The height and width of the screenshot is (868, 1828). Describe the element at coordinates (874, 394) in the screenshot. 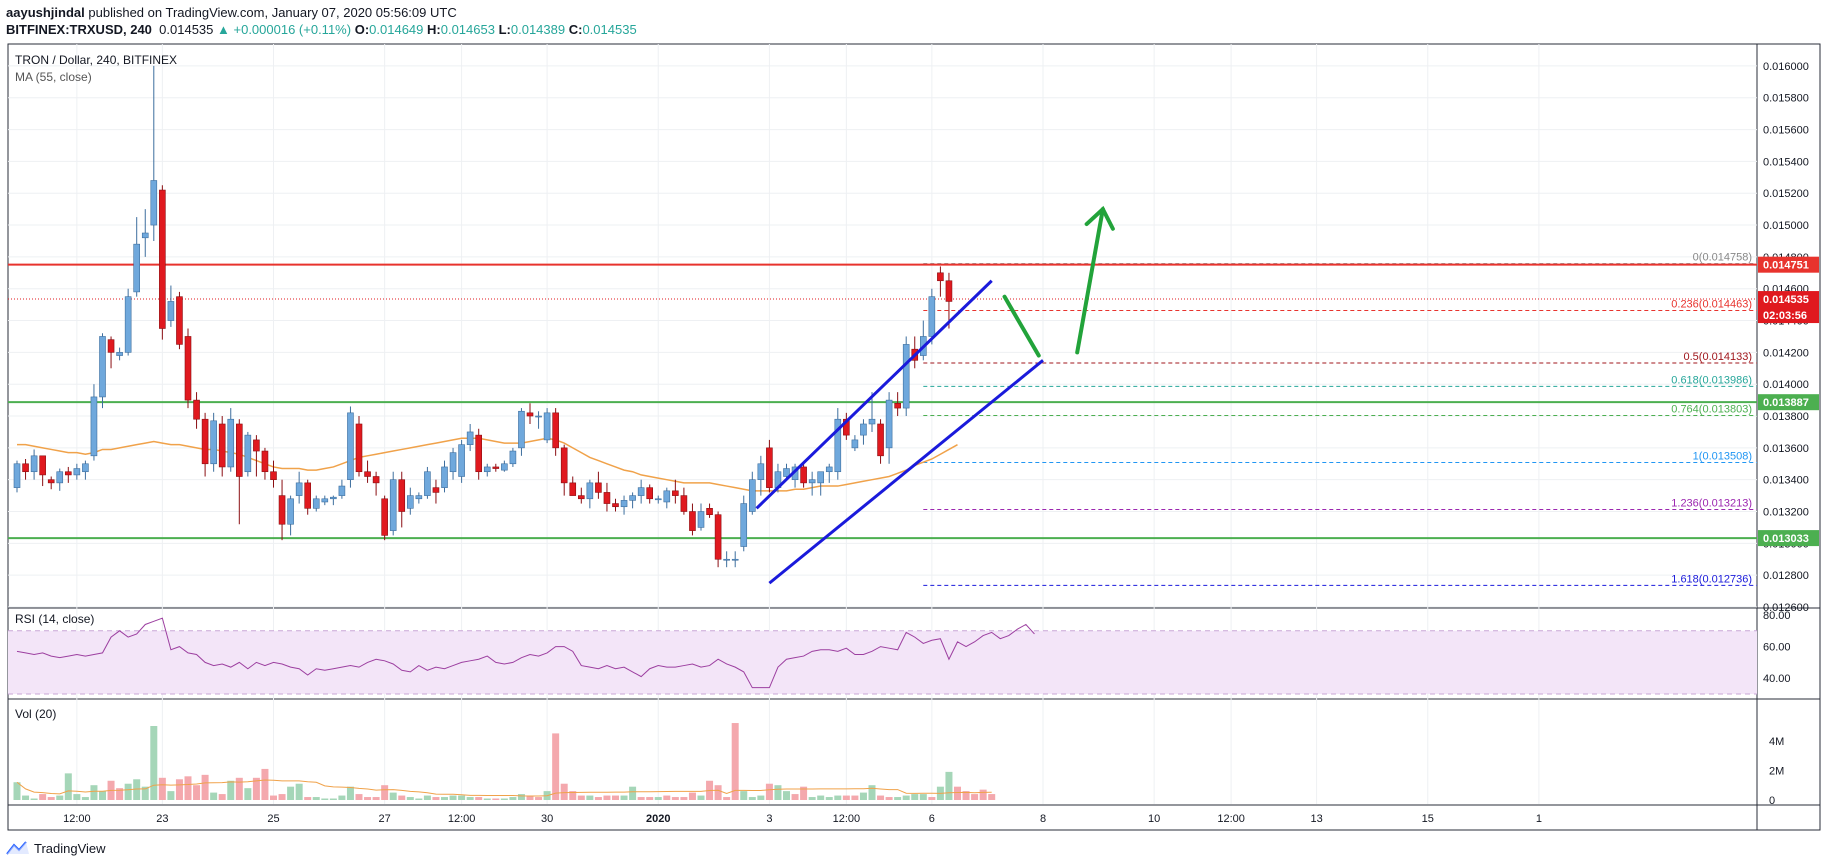

I see `channel-upper-line` at that location.